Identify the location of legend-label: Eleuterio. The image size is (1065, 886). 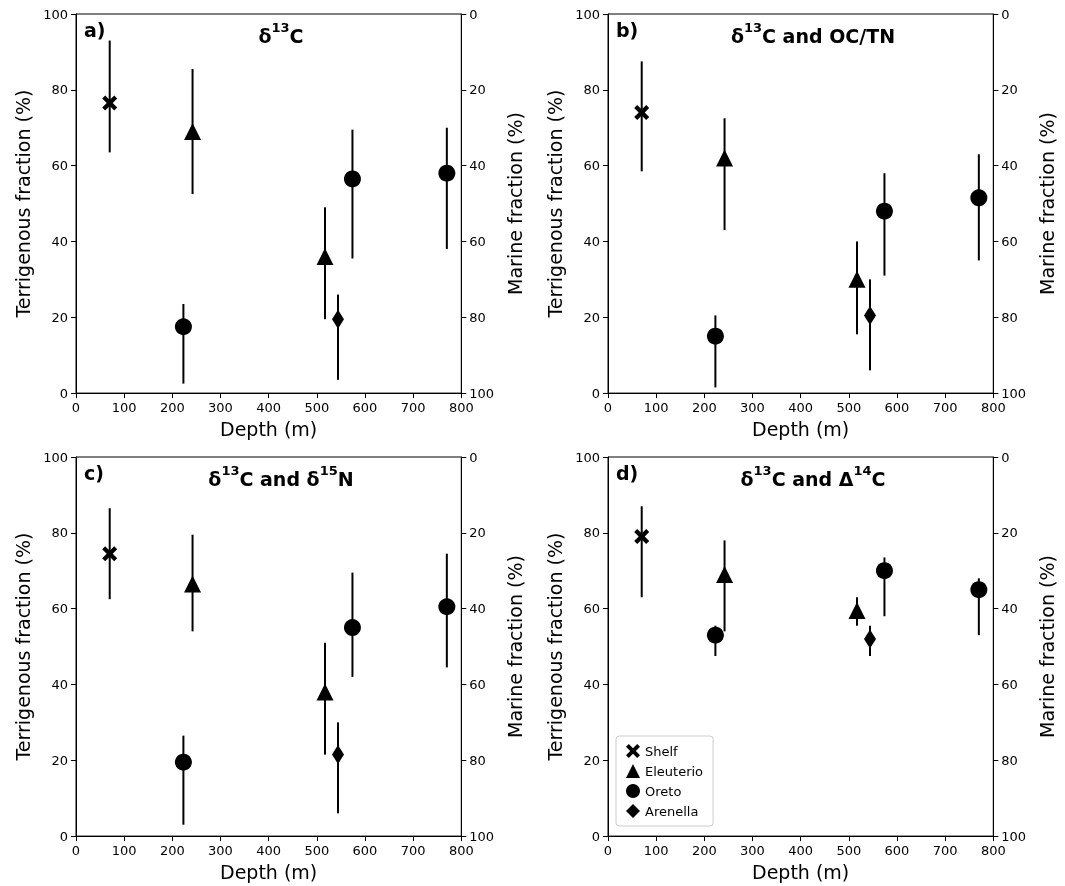
(674, 771).